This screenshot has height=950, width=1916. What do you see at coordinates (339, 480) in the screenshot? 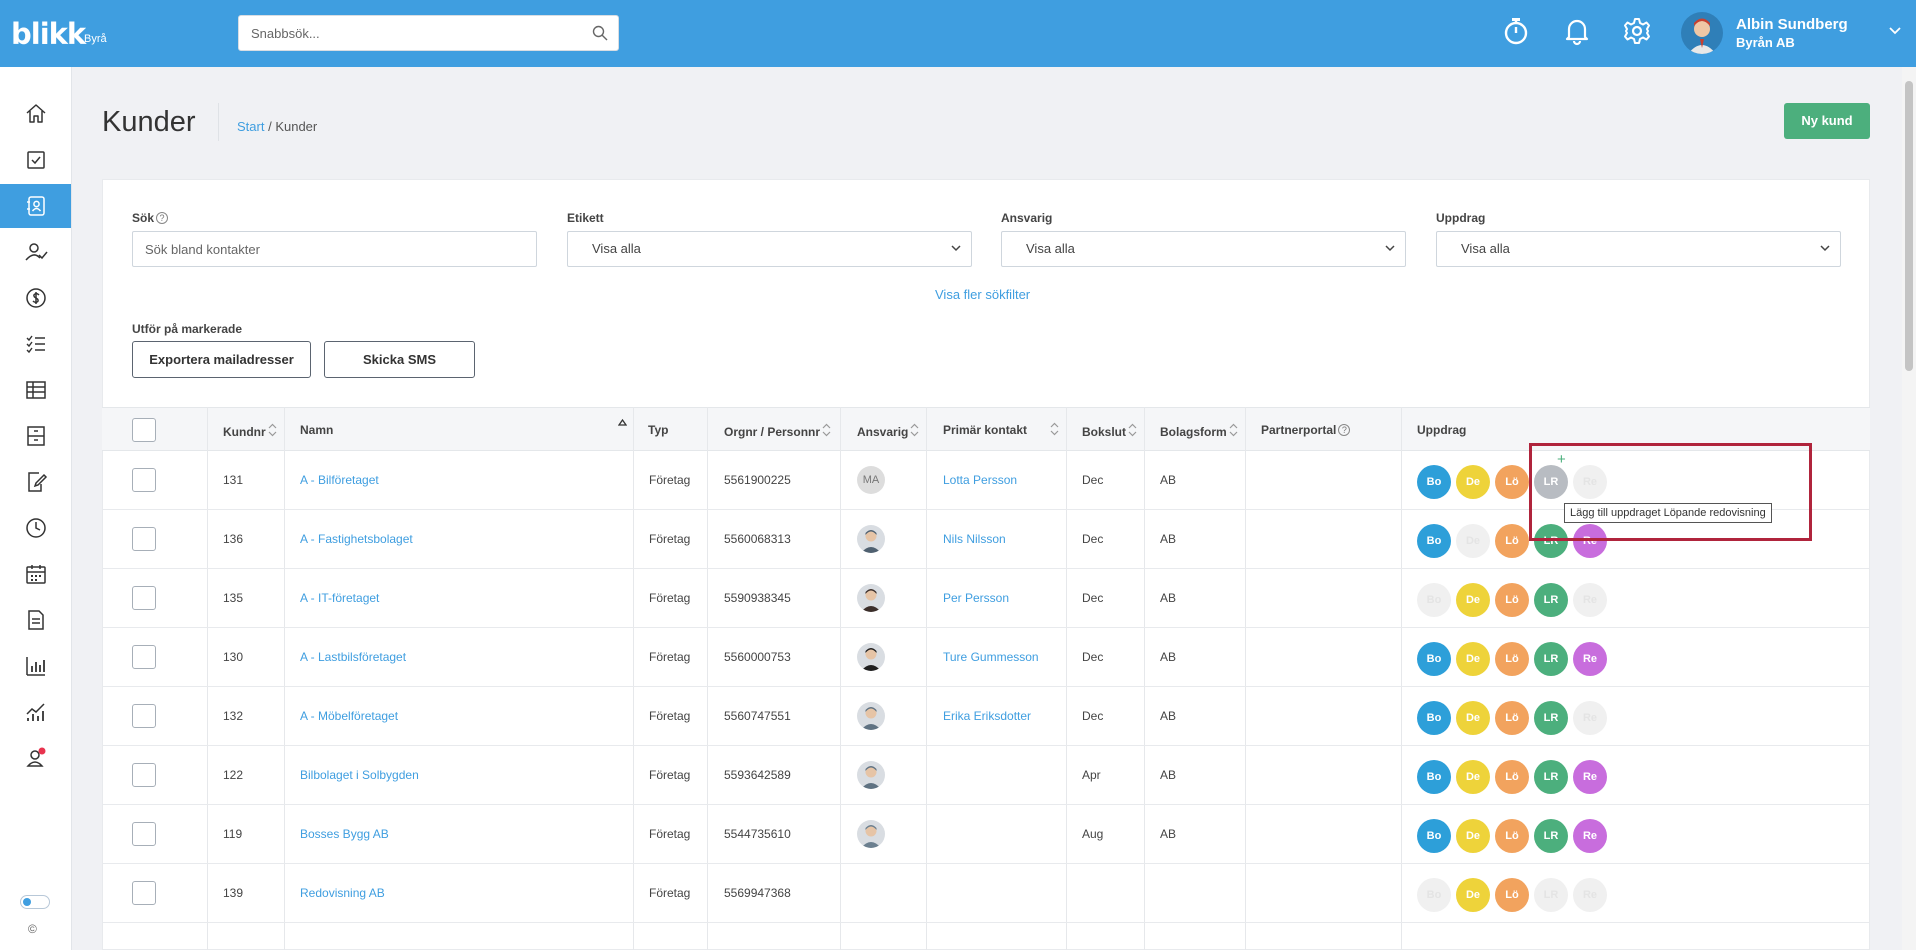
I see `customer-name-link: A - Bilföretaget` at bounding box center [339, 480].